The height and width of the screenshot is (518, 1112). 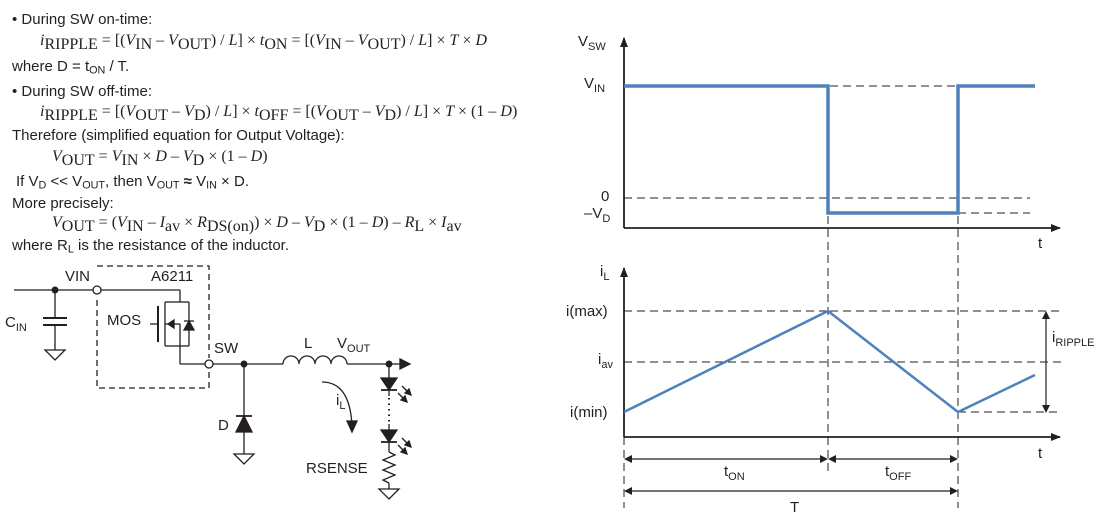 What do you see at coordinates (1073, 339) in the screenshot?
I see `ripple-label: iRIPPLE` at bounding box center [1073, 339].